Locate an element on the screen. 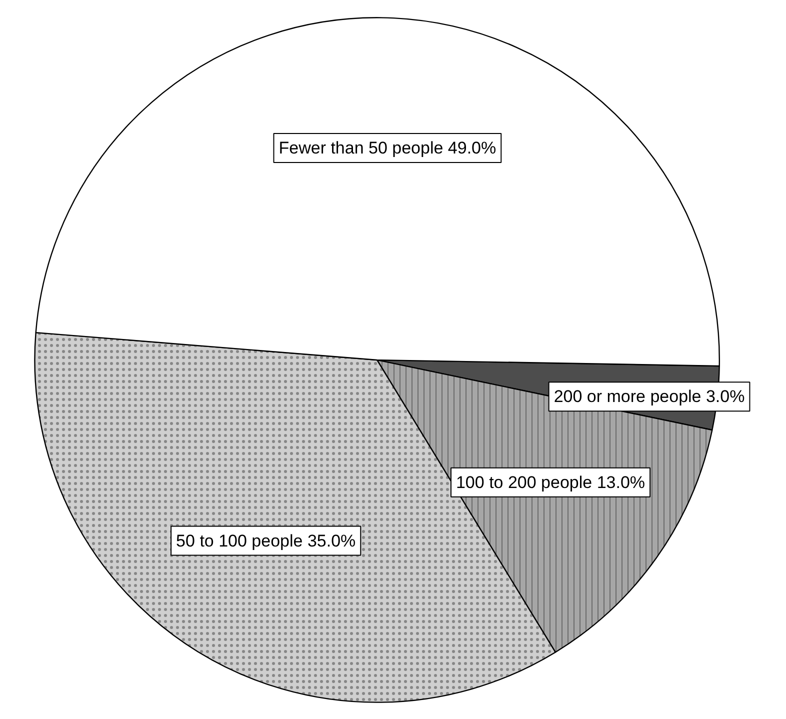 The image size is (786, 719). slice-label: 200 or more people 3.0% is located at coordinates (649, 396).